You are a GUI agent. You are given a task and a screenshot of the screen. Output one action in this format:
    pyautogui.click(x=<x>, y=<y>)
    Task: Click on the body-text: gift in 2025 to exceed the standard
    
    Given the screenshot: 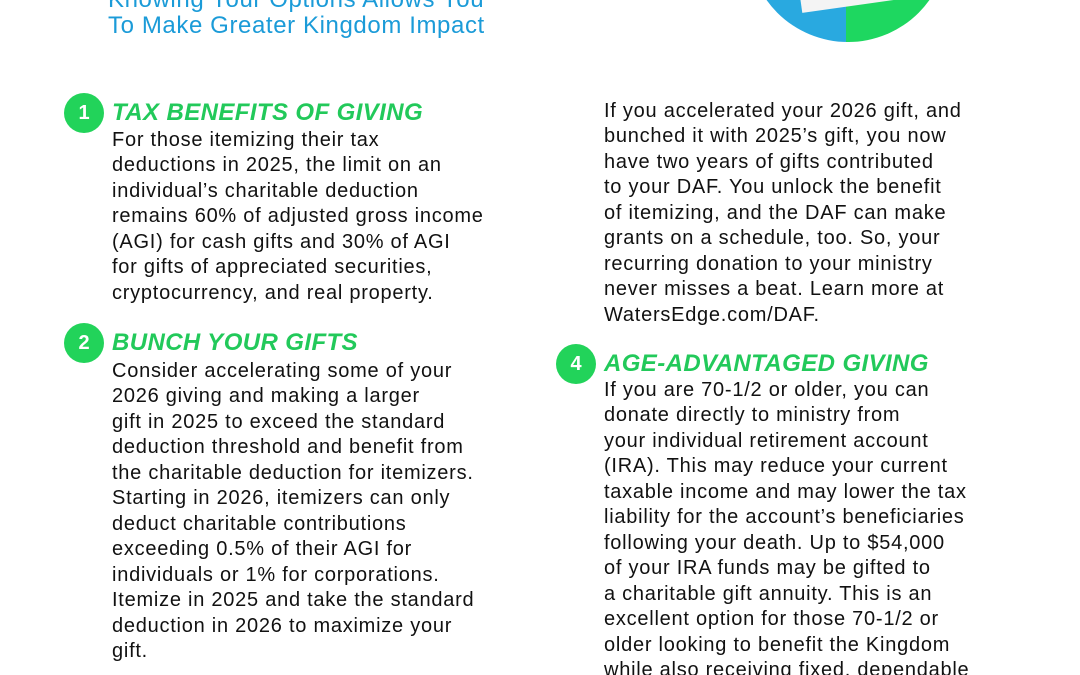 What is the action you would take?
    pyautogui.click(x=279, y=421)
    